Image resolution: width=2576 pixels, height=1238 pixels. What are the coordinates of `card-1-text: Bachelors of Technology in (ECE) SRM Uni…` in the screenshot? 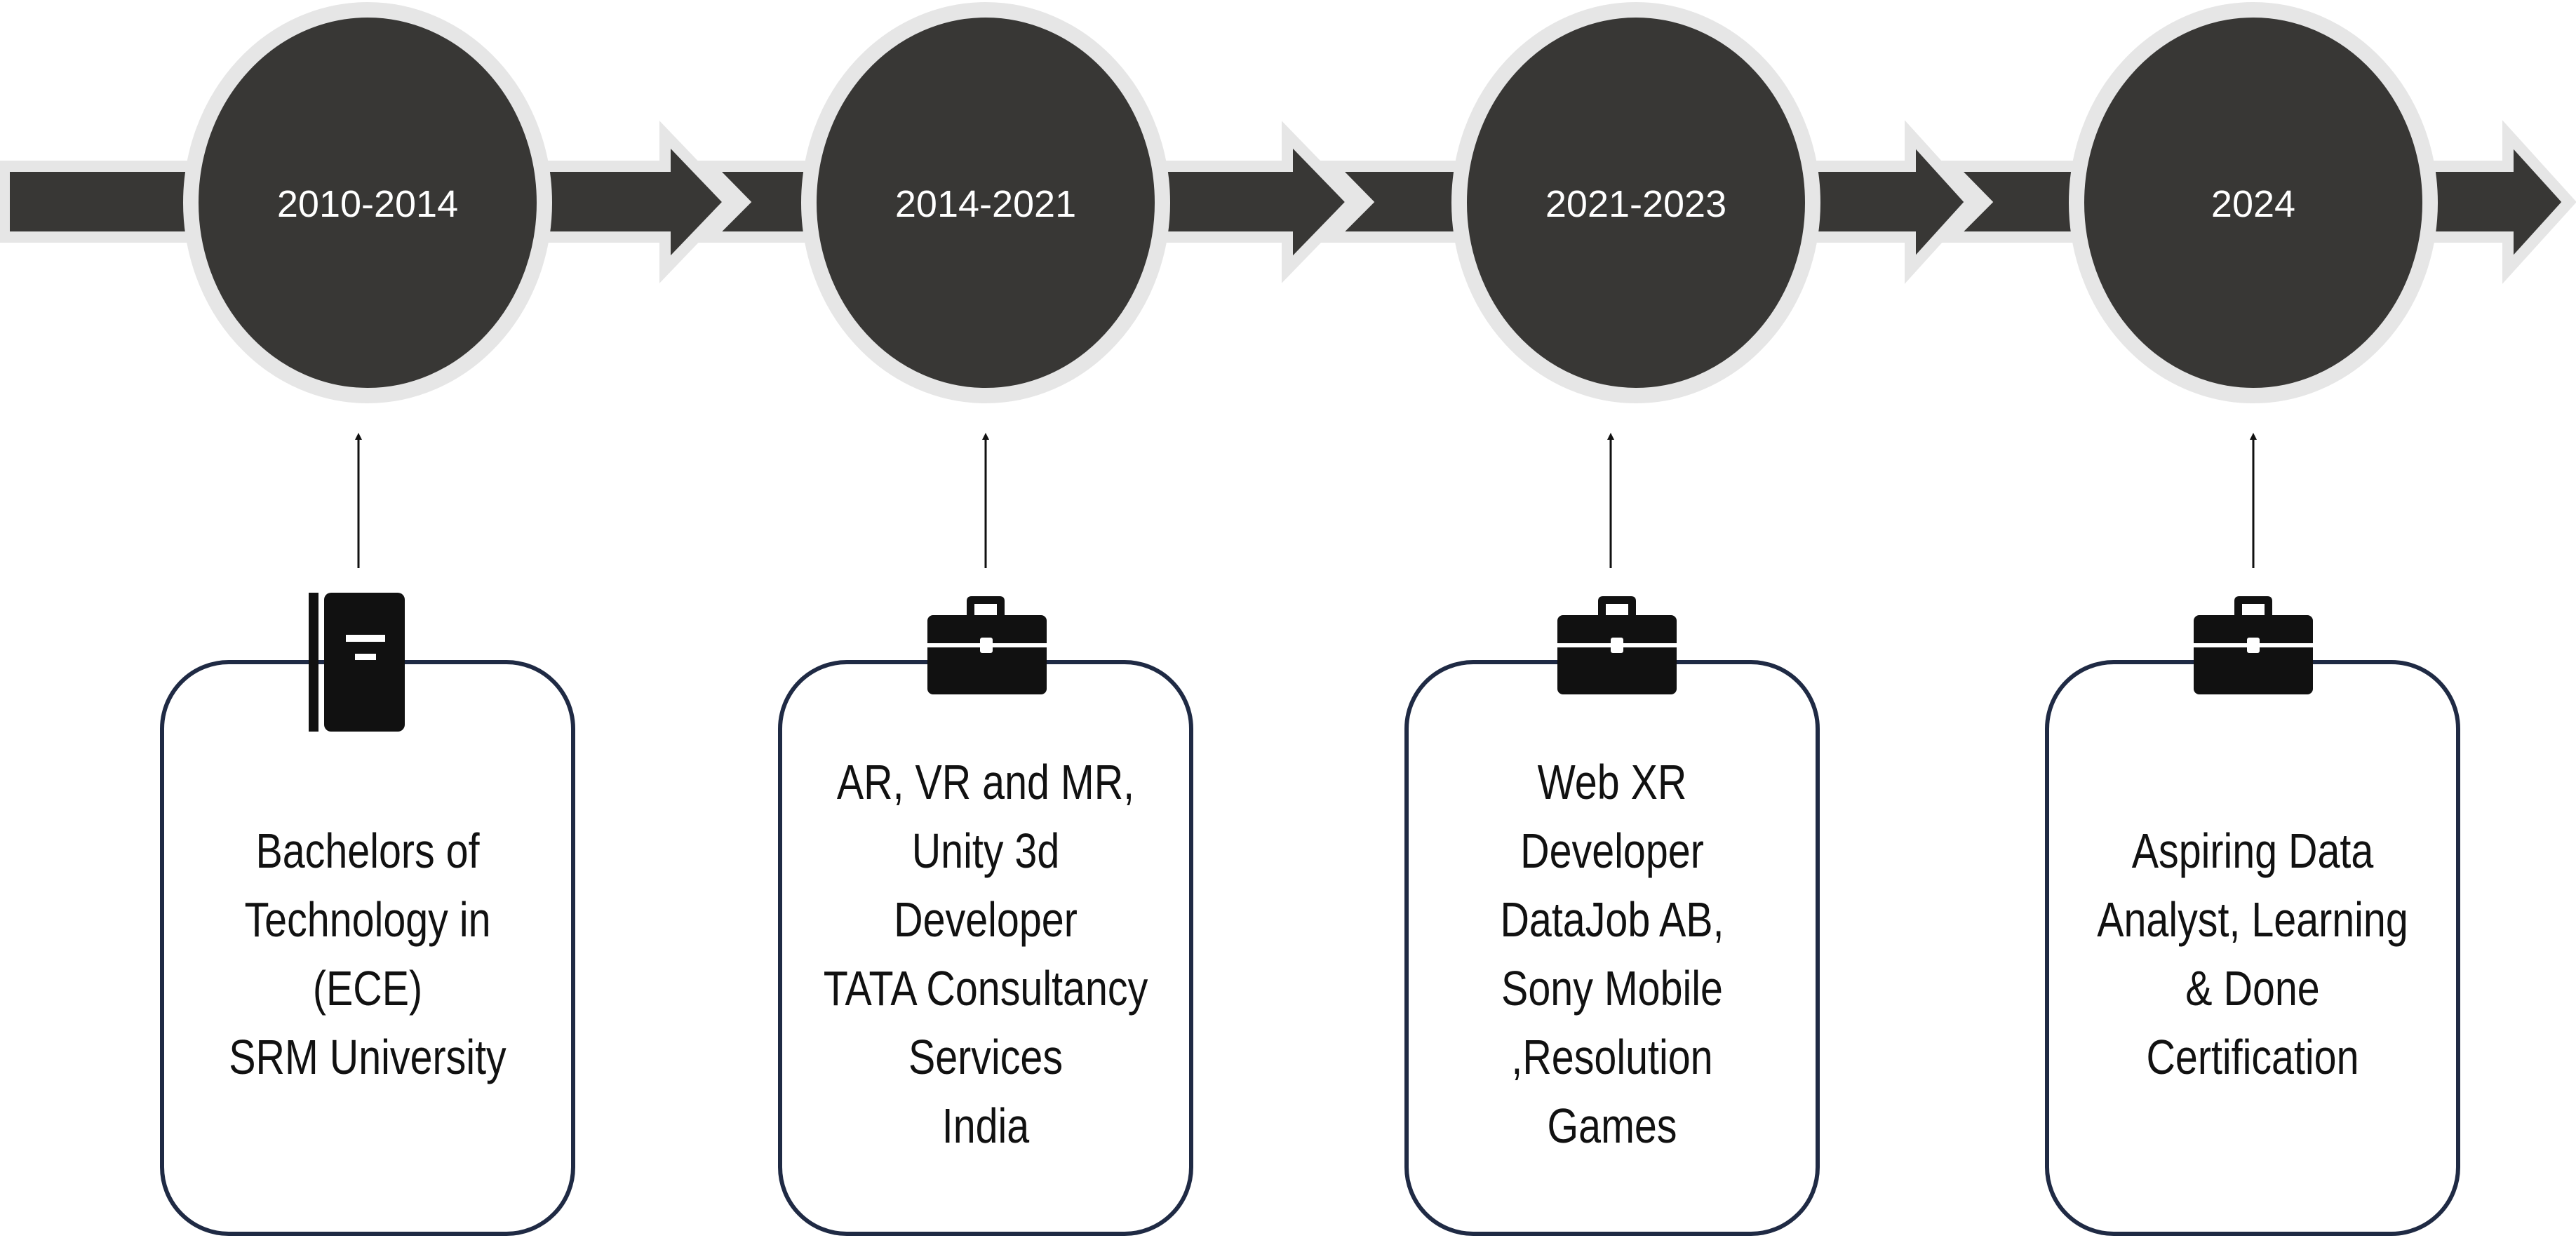 It's located at (368, 954).